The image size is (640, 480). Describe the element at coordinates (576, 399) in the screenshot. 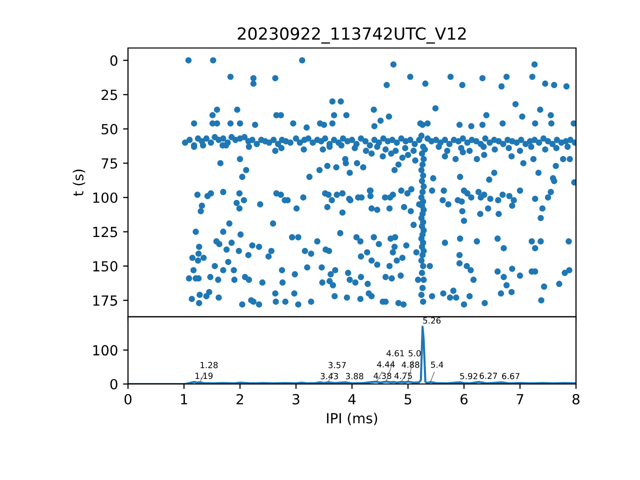

I see `x-tick-label: 8` at that location.